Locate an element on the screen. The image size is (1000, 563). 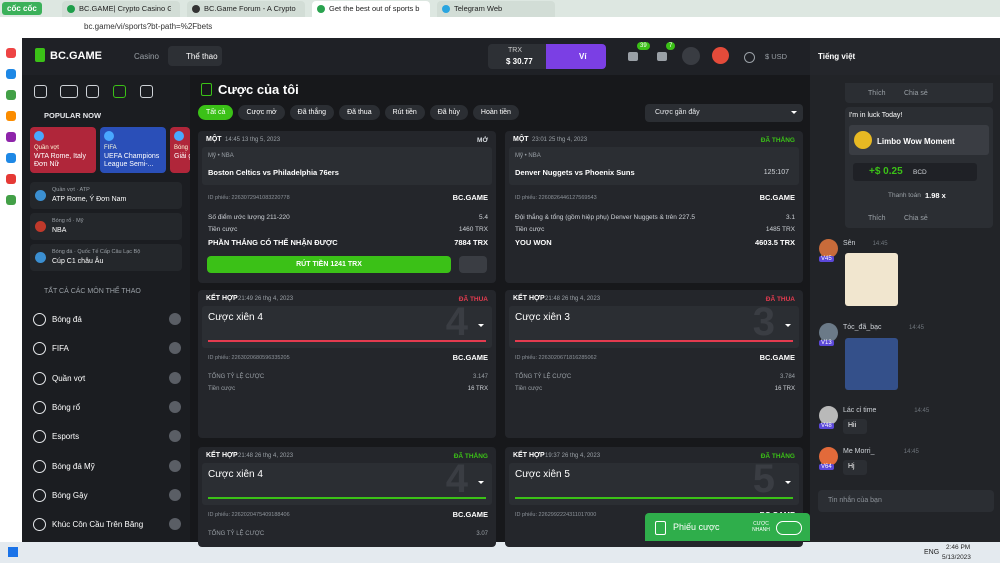
bet-time: 14:45 13 thg 5, 2023 is located at coordinates (253, 140).